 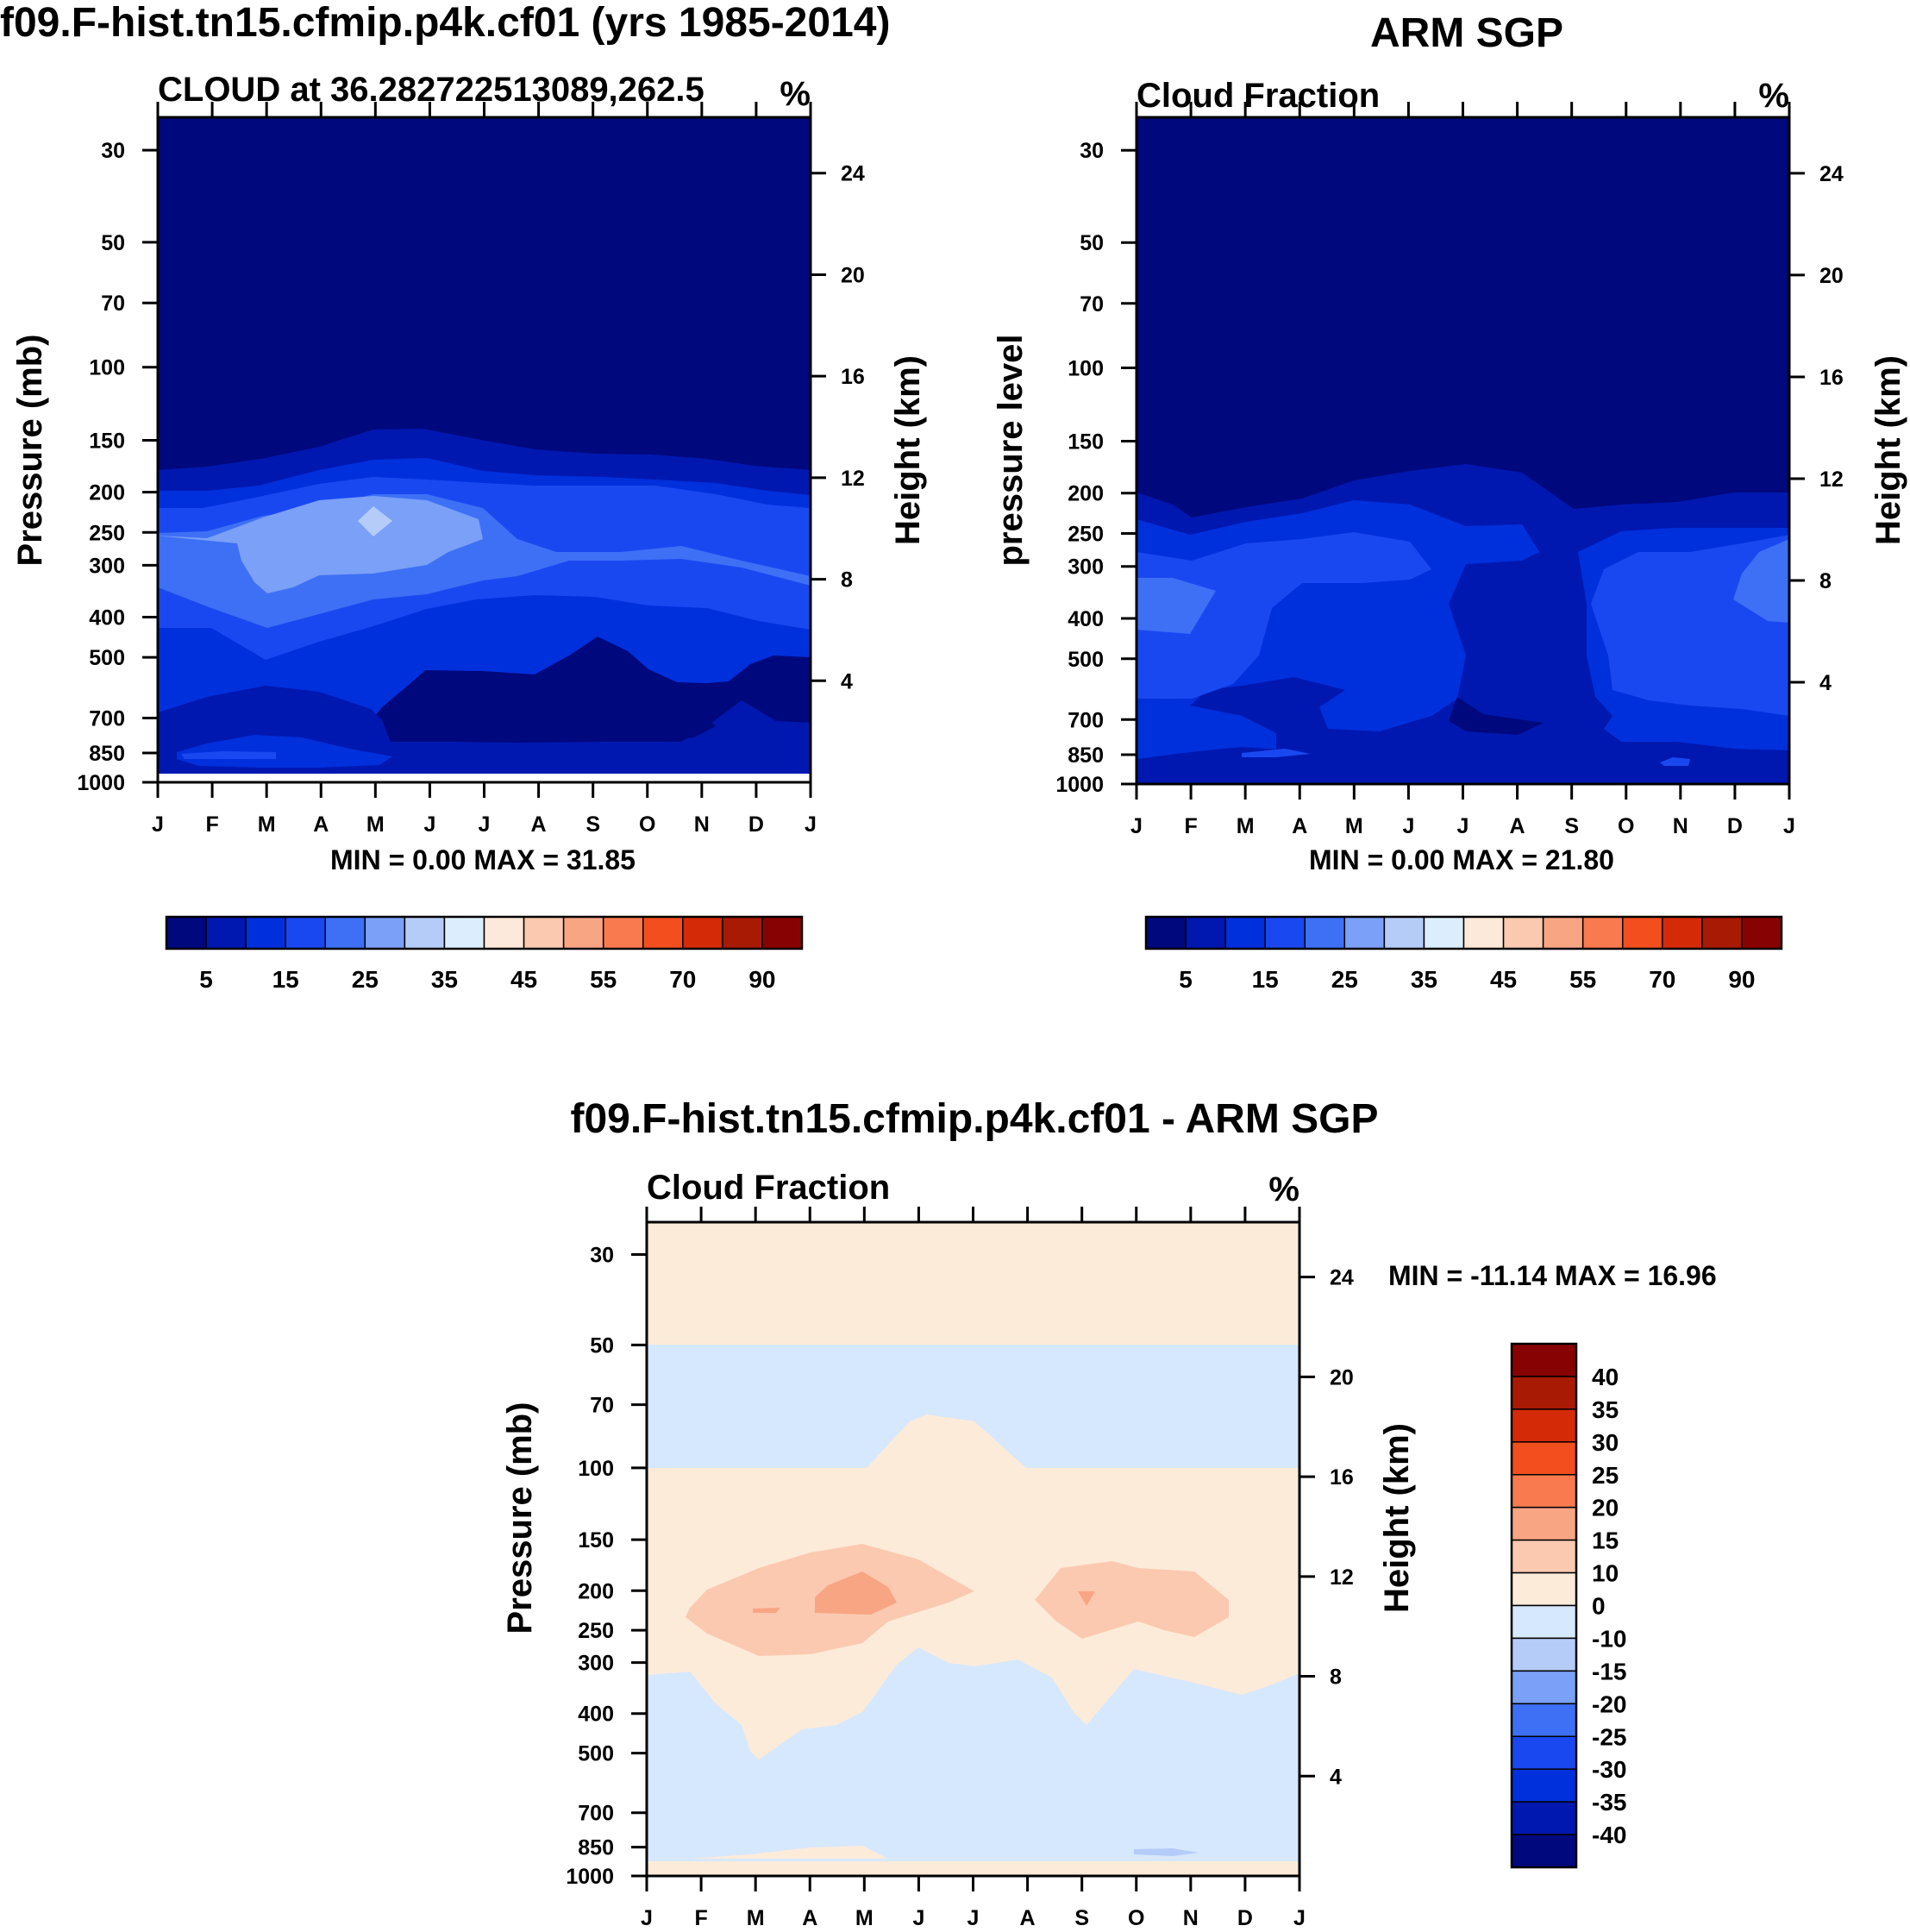 I want to click on height-tick-label: 24, so click(x=1342, y=1278).